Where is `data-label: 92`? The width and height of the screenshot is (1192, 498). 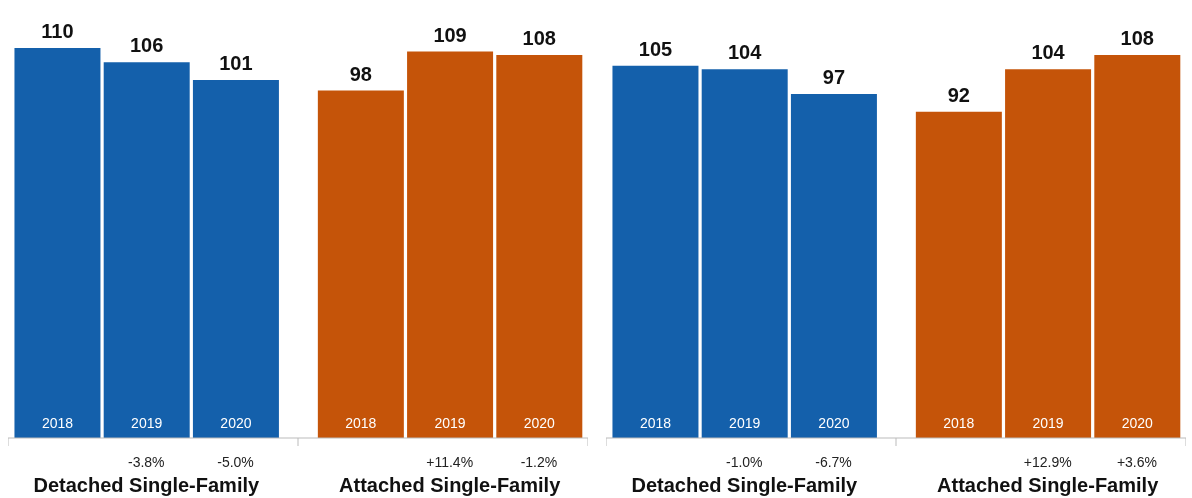
data-label: 92 is located at coordinates (958, 94).